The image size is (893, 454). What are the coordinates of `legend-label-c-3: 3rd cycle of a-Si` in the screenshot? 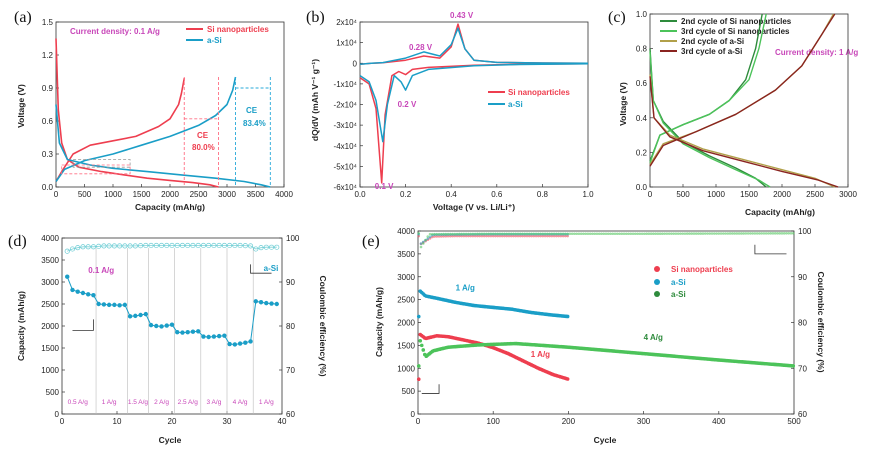 It's located at (711, 51).